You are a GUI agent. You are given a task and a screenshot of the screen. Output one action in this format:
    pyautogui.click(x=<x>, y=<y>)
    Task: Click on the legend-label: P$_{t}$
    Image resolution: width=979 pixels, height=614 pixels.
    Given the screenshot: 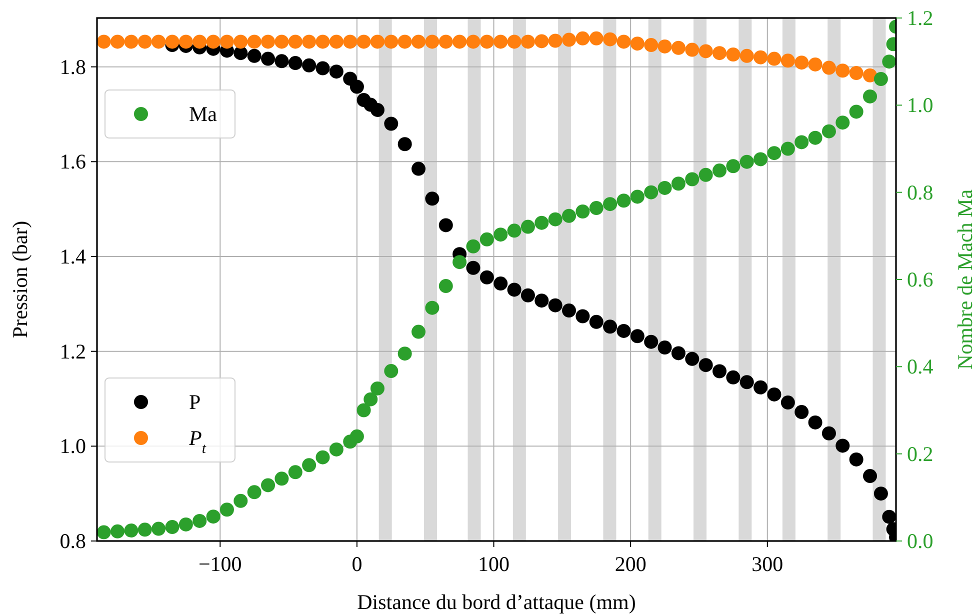 What is the action you would take?
    pyautogui.click(x=197, y=441)
    